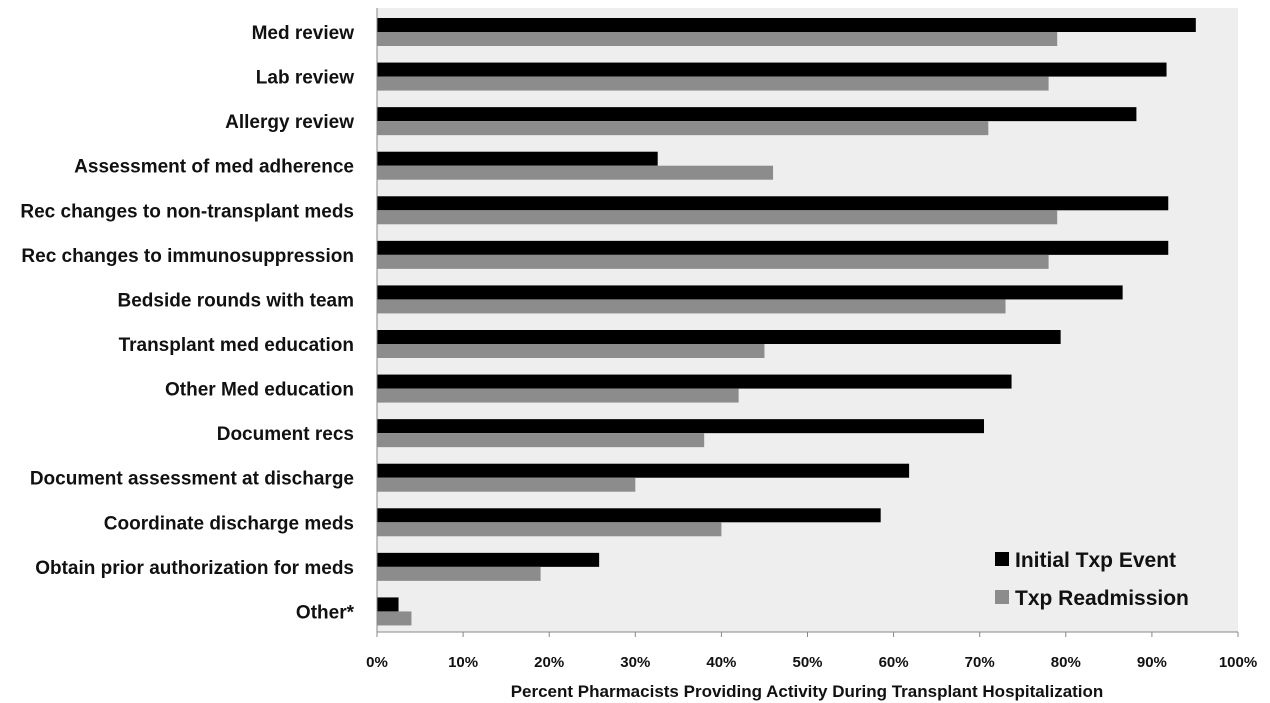 Image resolution: width=1270 pixels, height=703 pixels. I want to click on x-tick-label: 0%, so click(377, 662).